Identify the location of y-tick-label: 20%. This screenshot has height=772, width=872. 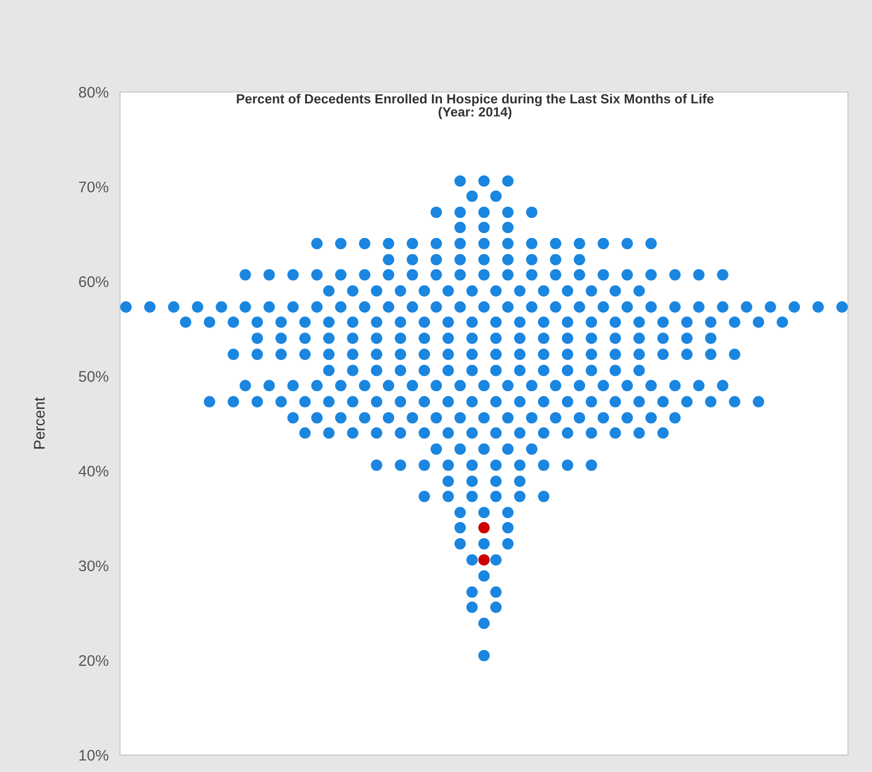
(93, 660).